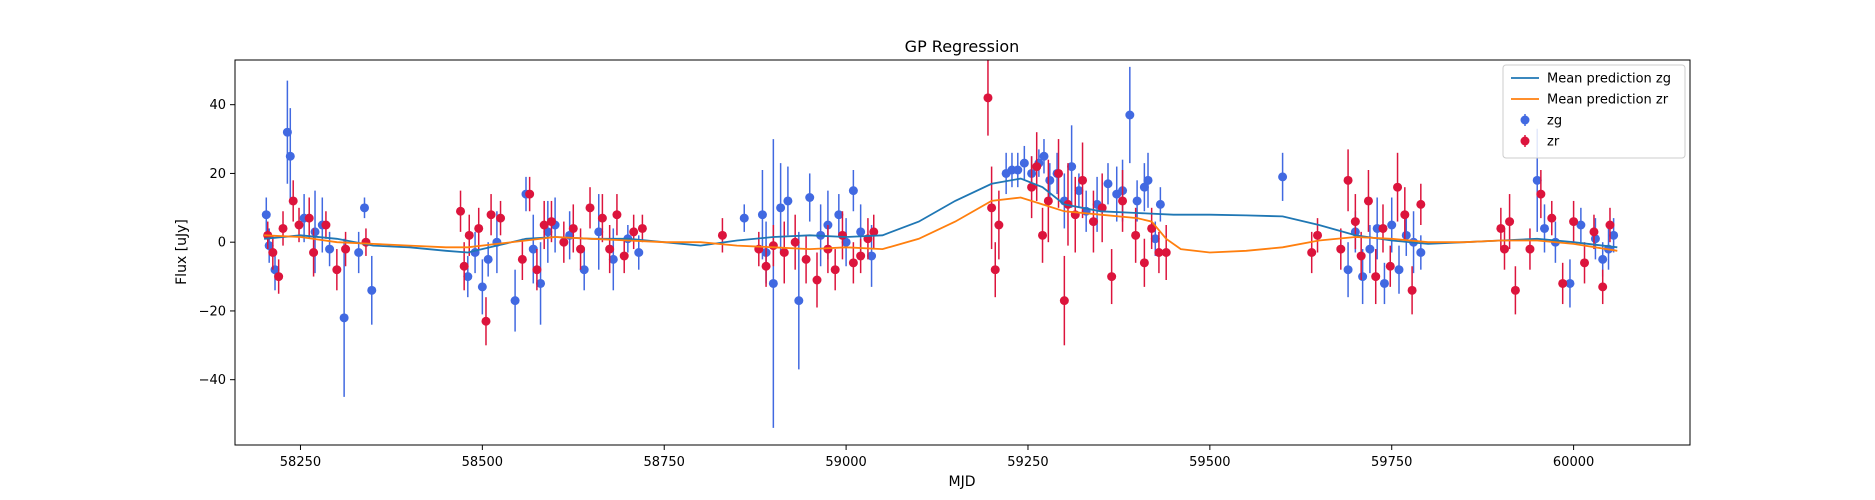 Image resolution: width=1875 pixels, height=500 pixels. What do you see at coordinates (1553, 142) in the screenshot?
I see `legend-label: zr` at bounding box center [1553, 142].